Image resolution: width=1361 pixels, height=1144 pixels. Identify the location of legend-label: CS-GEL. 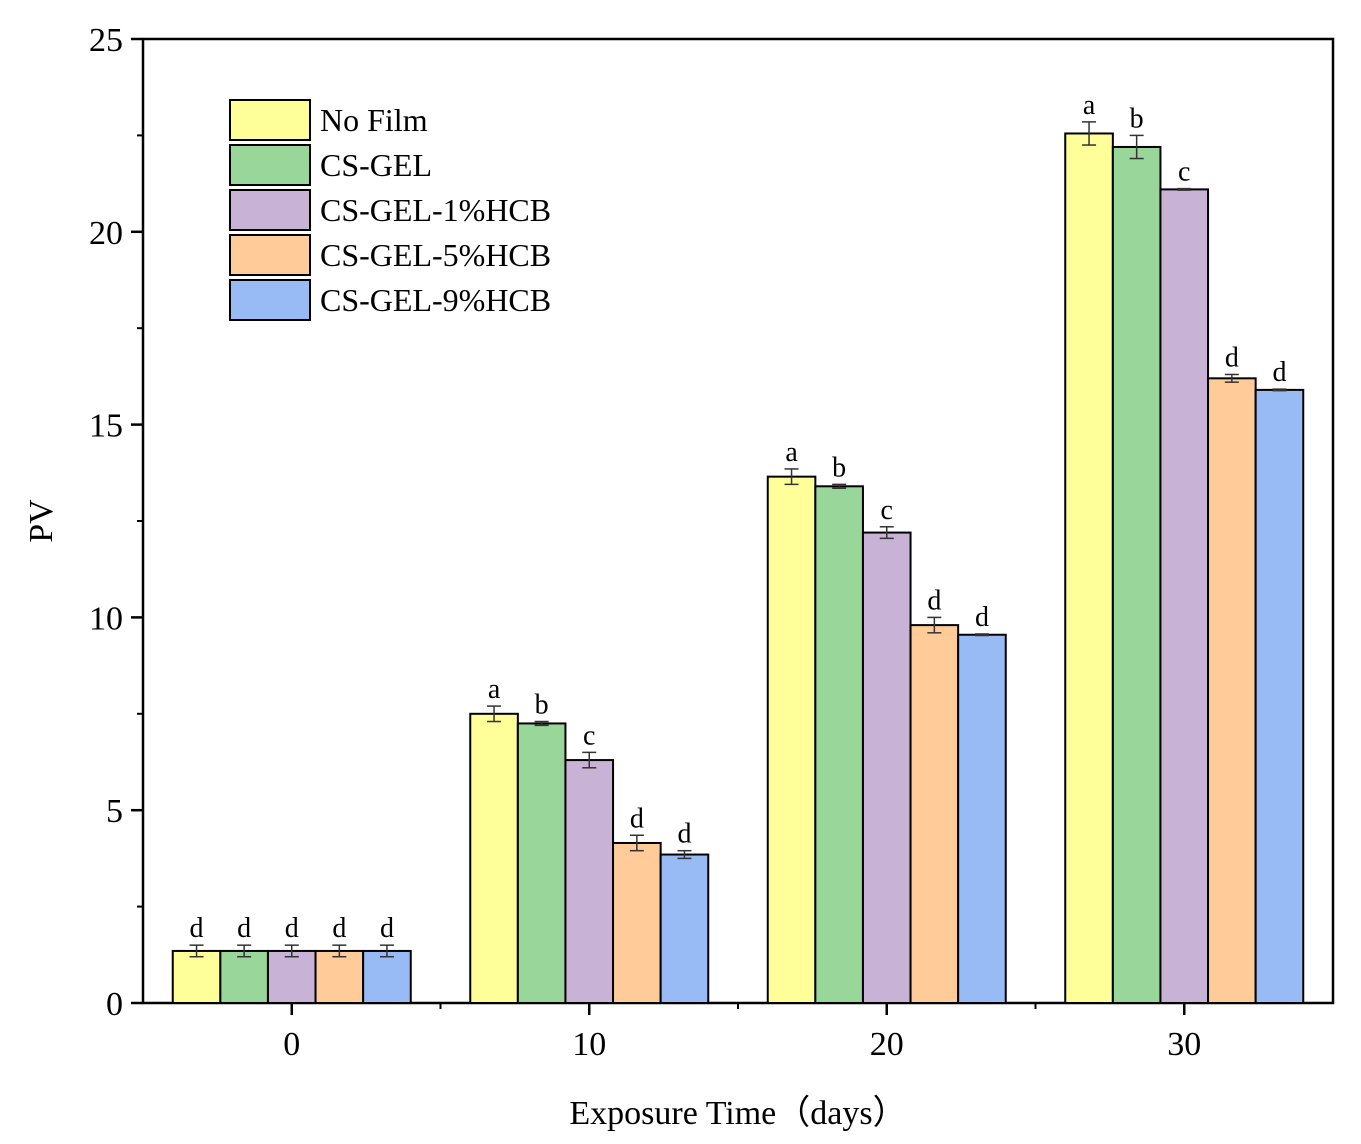
(376, 165).